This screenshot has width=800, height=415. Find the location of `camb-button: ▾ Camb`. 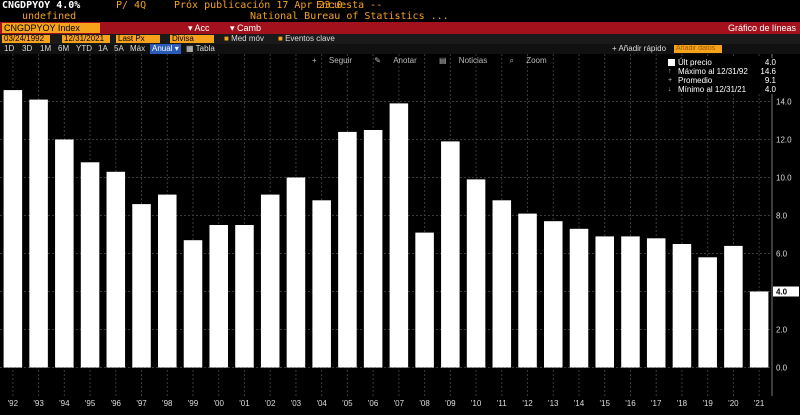

camb-button: ▾ Camb is located at coordinates (246, 28).